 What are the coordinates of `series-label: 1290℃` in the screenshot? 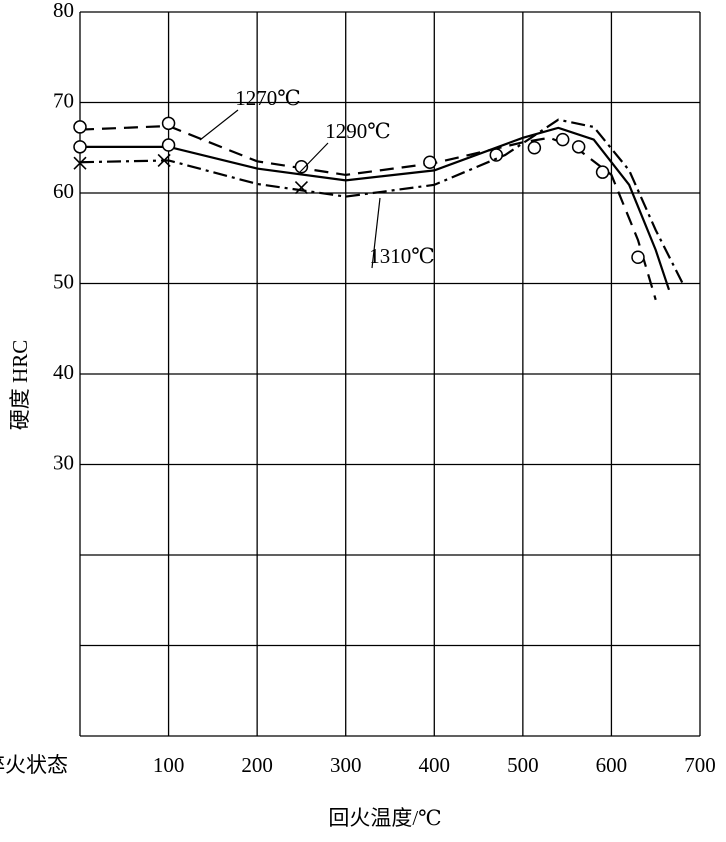 It's located at (358, 131).